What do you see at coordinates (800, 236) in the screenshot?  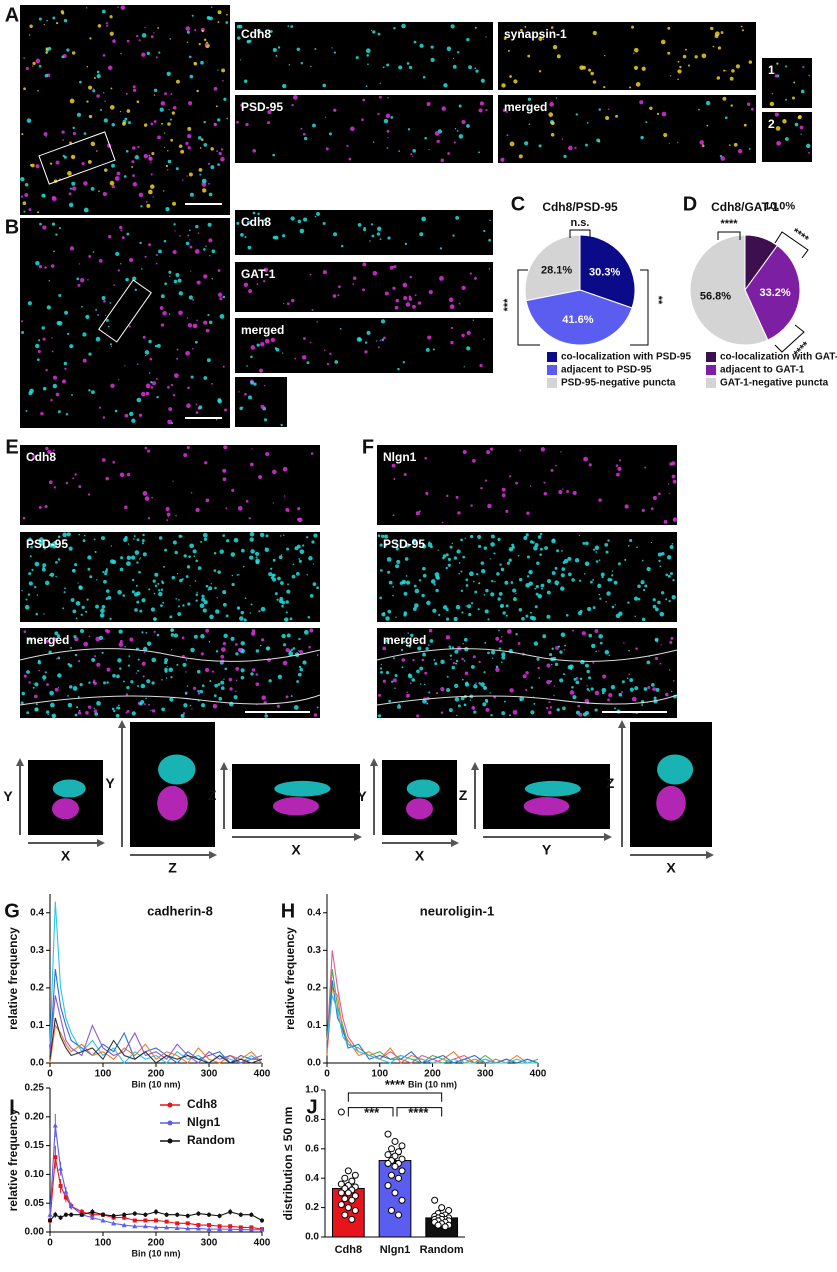 I see `annotation: ****` at bounding box center [800, 236].